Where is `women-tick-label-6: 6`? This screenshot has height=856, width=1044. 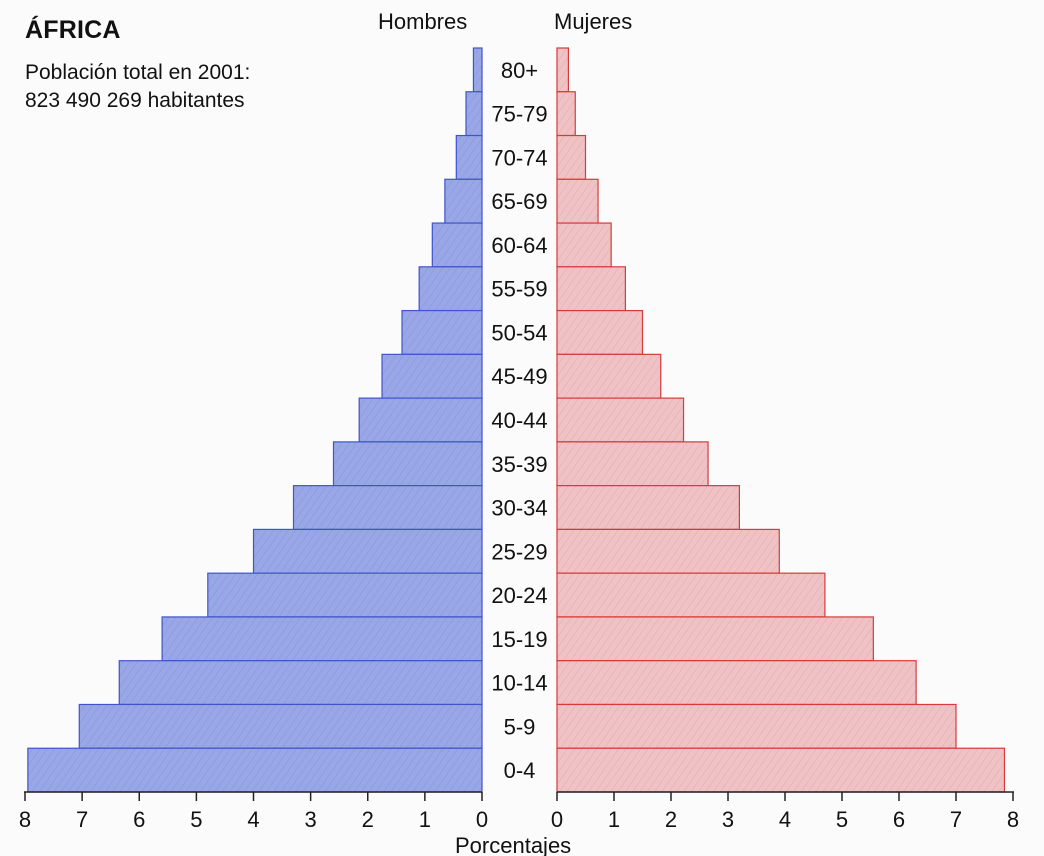 women-tick-label-6: 6 is located at coordinates (899, 819).